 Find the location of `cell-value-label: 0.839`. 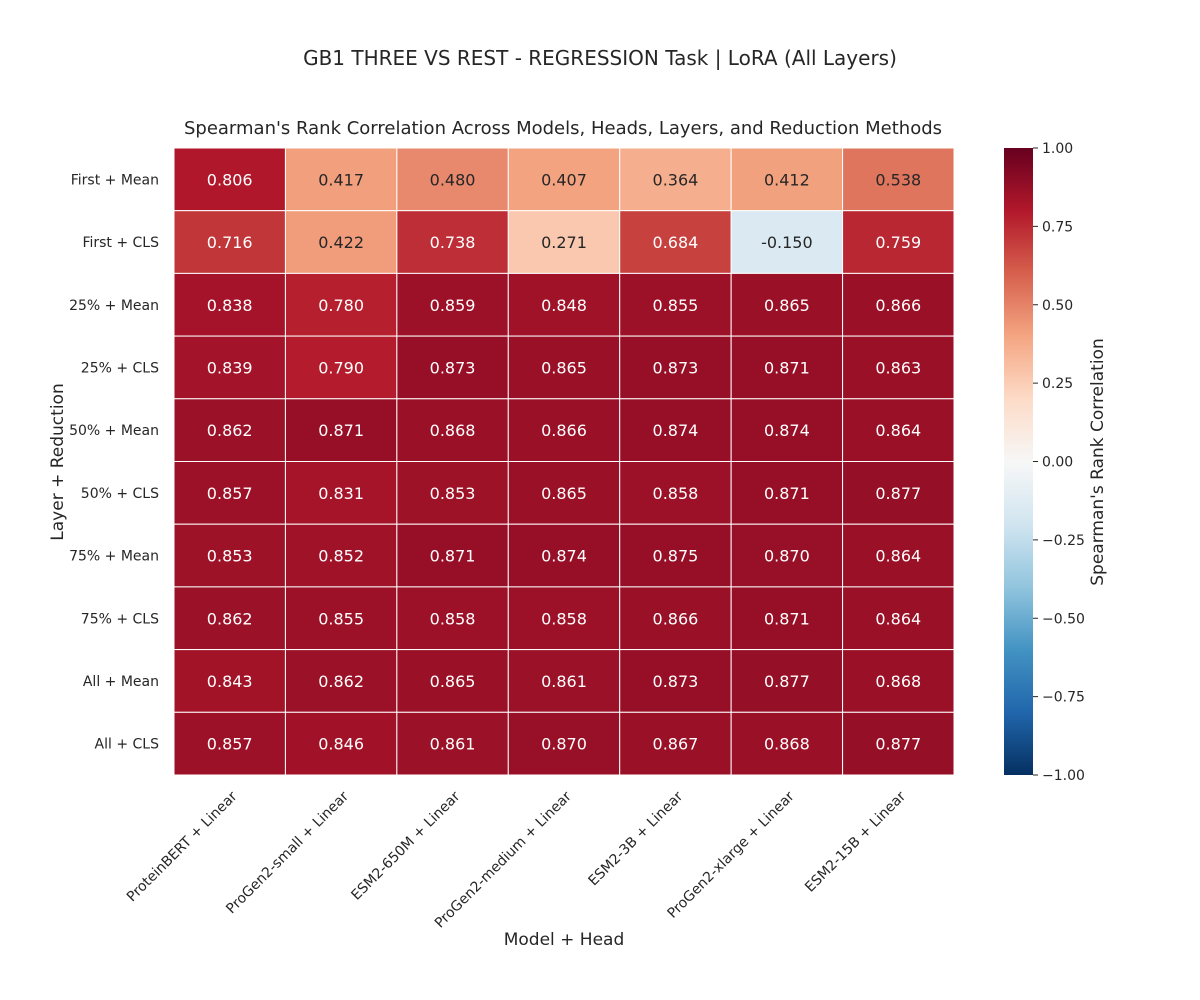

cell-value-label: 0.839 is located at coordinates (230, 367).